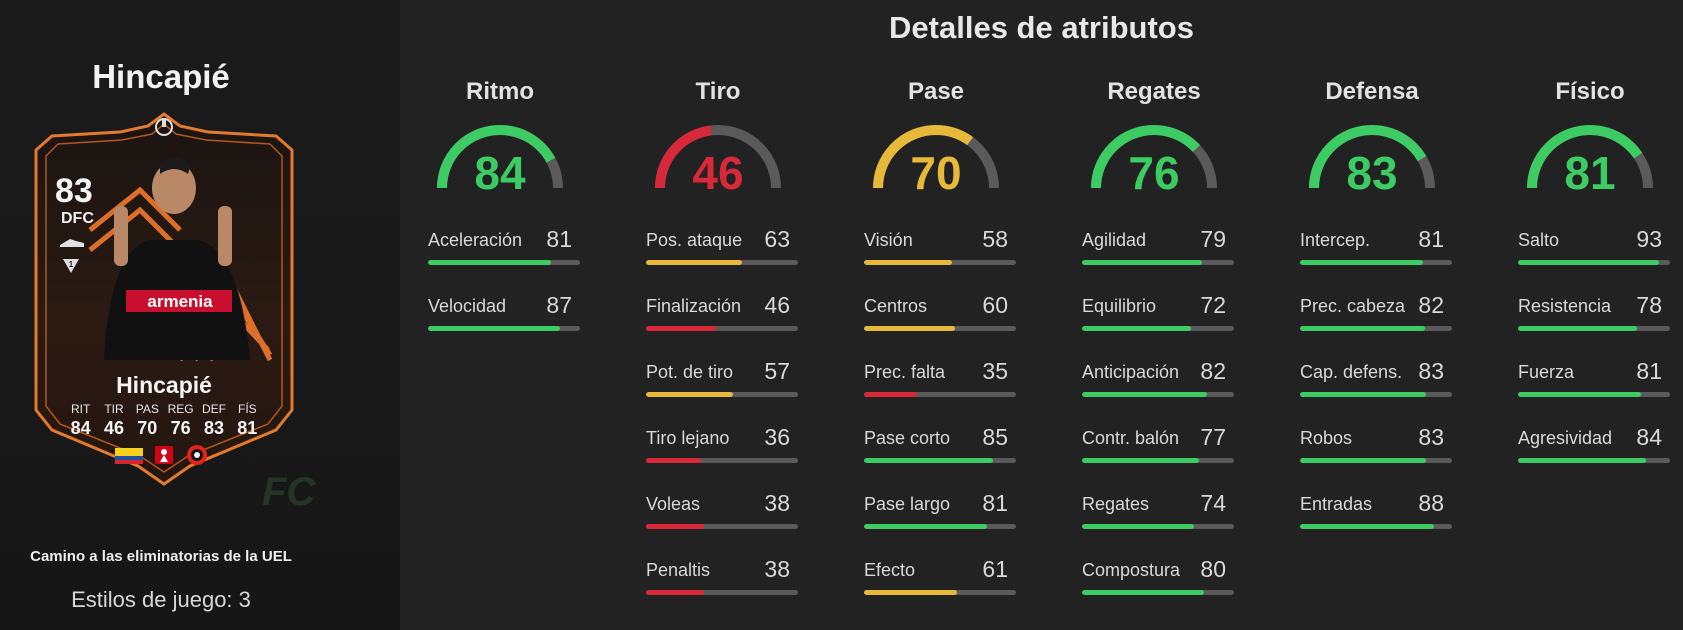 Image resolution: width=1683 pixels, height=630 pixels. What do you see at coordinates (1376, 391) in the screenshot?
I see `attribute-row: Cap. defens. 83` at bounding box center [1376, 391].